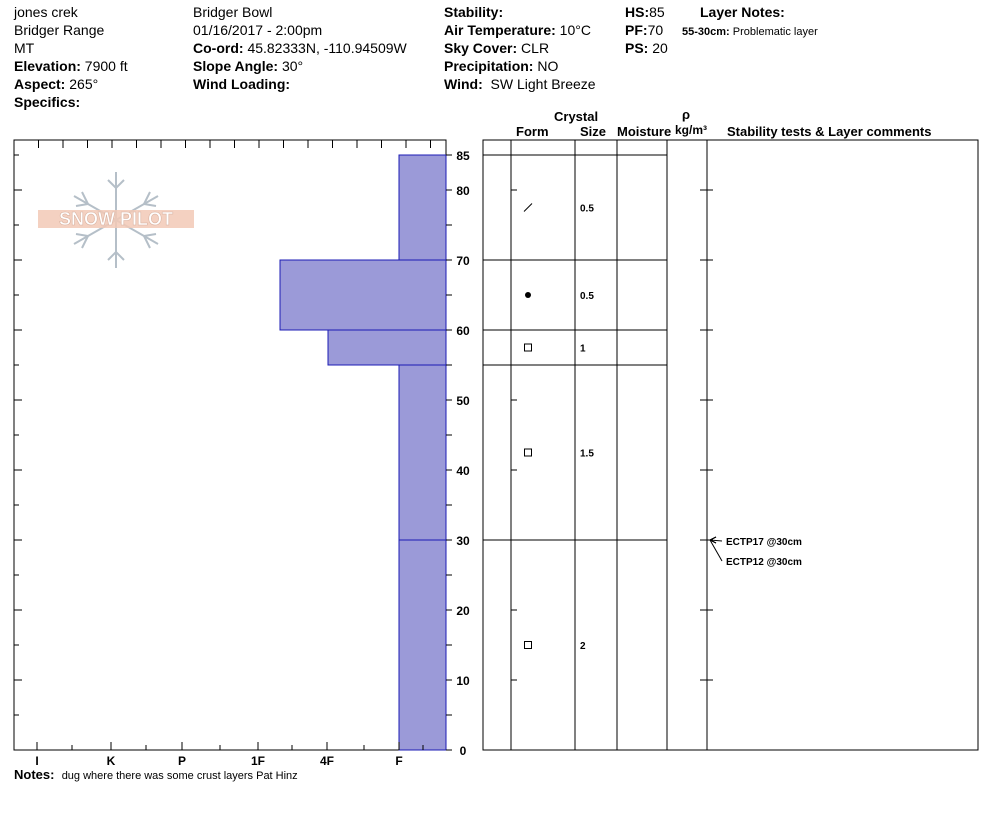 The image size is (994, 840). What do you see at coordinates (528, 207) in the screenshot?
I see `decomposing-form-icon` at bounding box center [528, 207].